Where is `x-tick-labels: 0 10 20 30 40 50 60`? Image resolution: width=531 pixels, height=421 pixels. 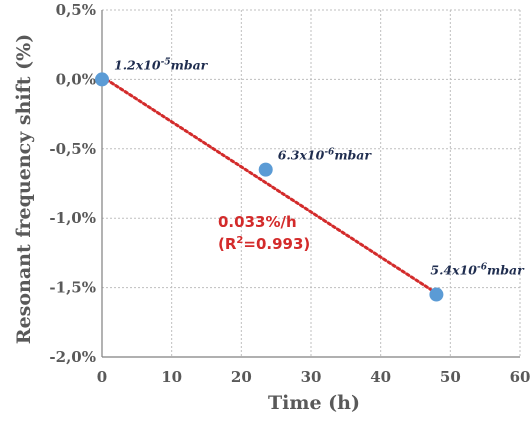
x-tick-labels: 0 10 20 30 40 50 60 is located at coordinates (314, 377).